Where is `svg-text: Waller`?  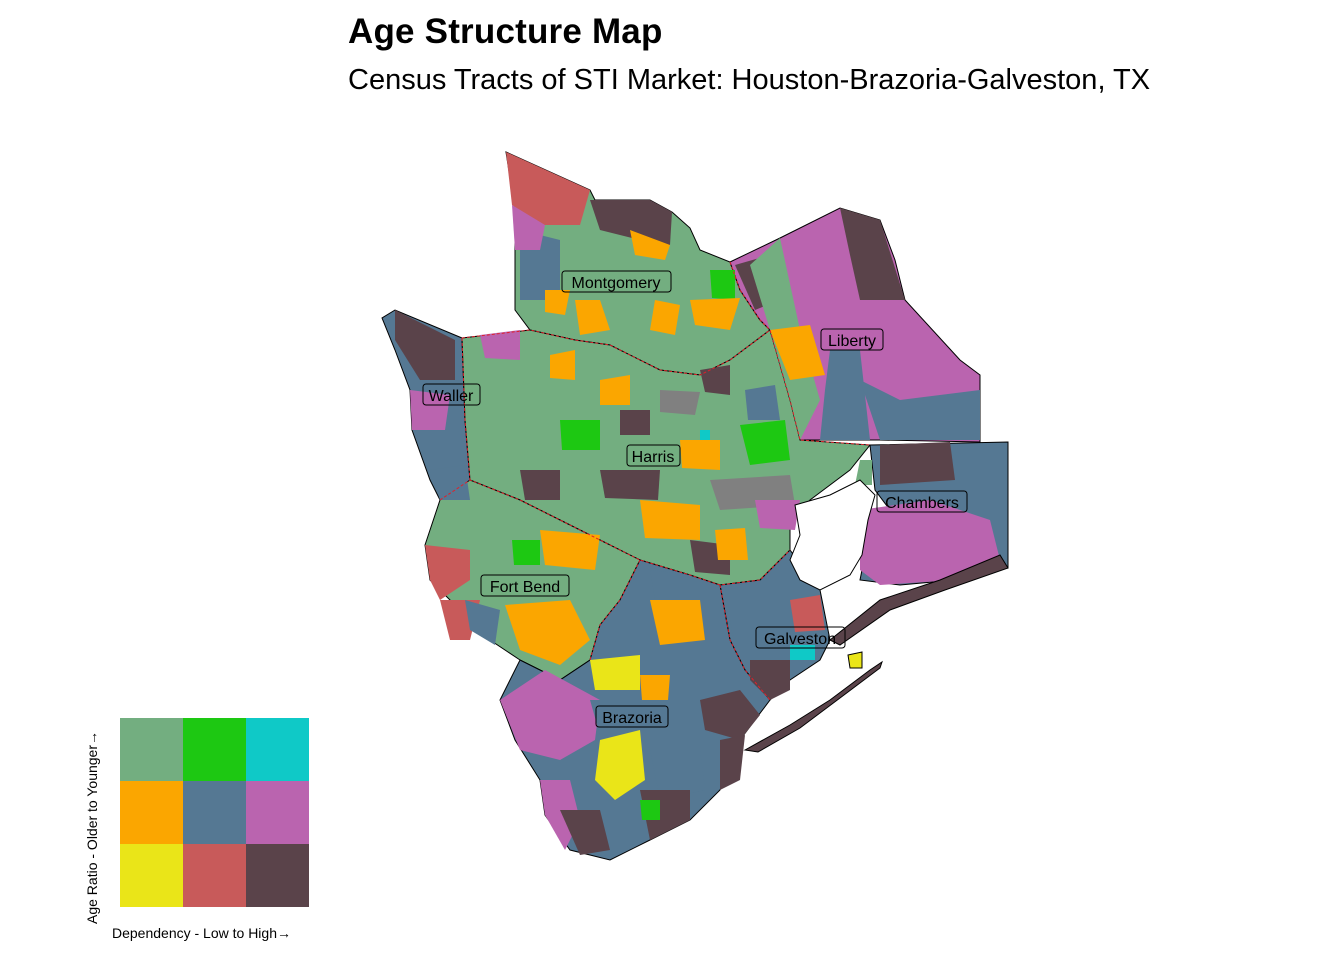 svg-text: Waller is located at coordinates (451, 396).